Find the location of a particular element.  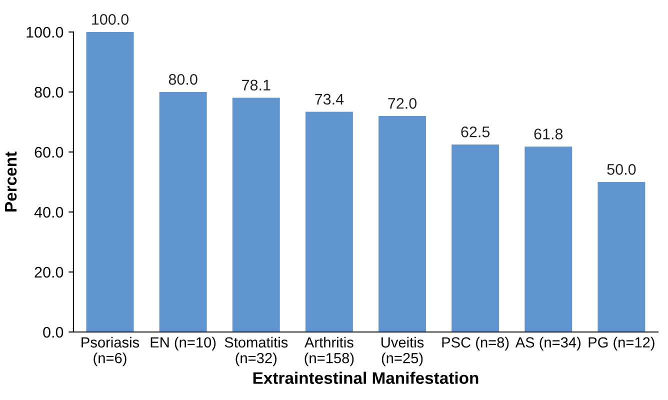

data-label: 100.0 is located at coordinates (110, 19).